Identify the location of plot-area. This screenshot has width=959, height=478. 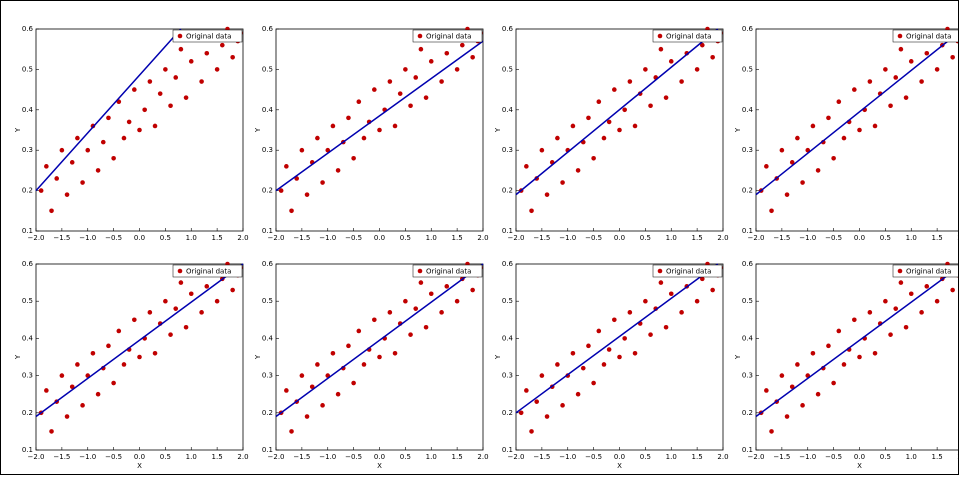
(857, 357).